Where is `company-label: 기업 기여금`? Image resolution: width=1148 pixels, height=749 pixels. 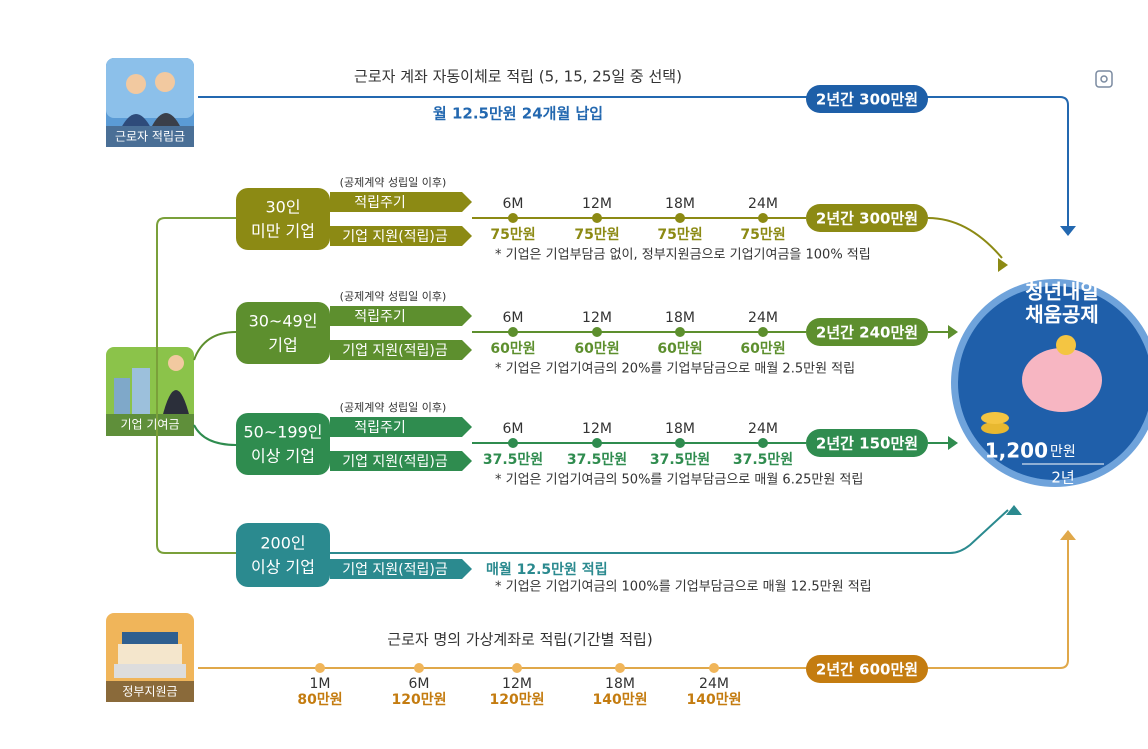 company-label: 기업 기여금 is located at coordinates (149, 425).